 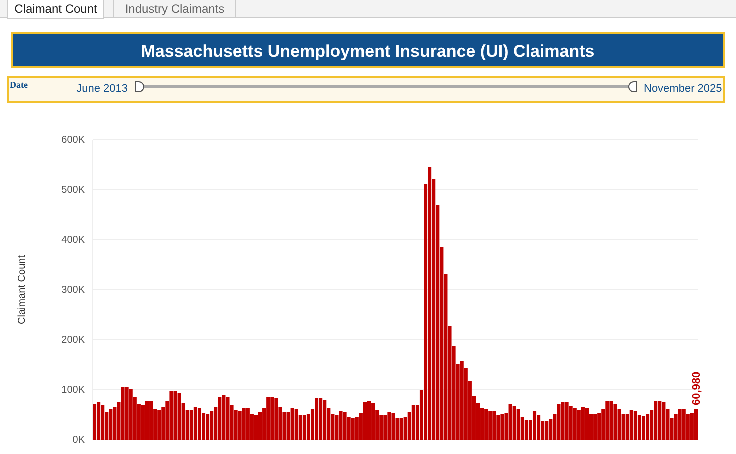 What do you see at coordinates (74, 240) in the screenshot?
I see `y-tick-label: 400K` at bounding box center [74, 240].